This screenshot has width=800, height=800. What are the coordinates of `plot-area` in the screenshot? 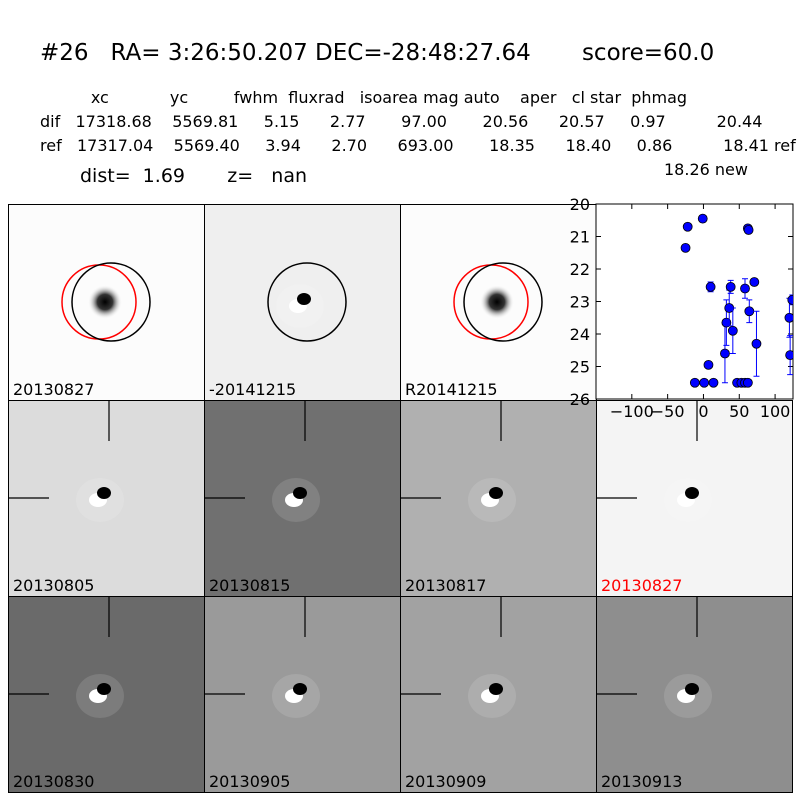 It's located at (694, 301).